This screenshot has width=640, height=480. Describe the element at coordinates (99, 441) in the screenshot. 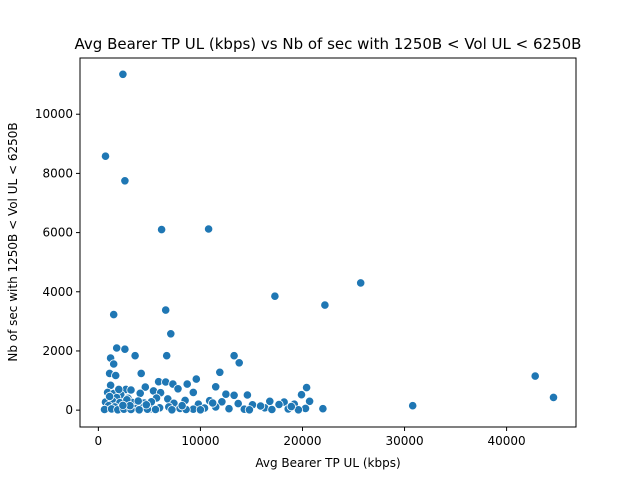

I see `x-tick-label: 0` at that location.